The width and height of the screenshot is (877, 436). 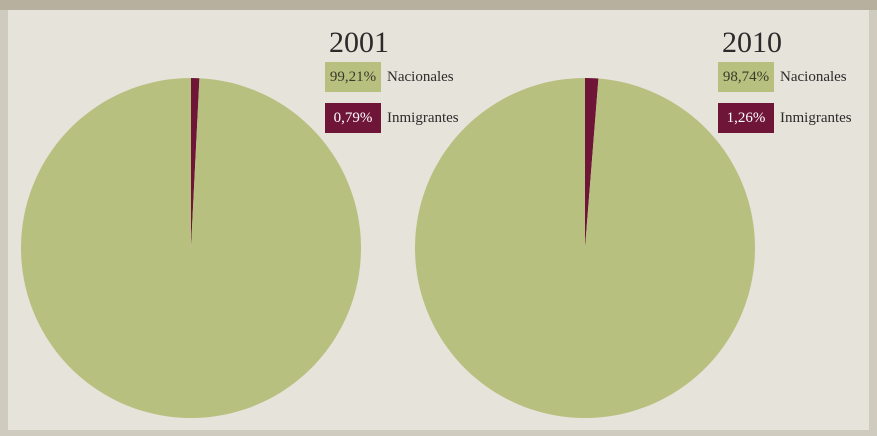 I want to click on top-bar, so click(x=438, y=5).